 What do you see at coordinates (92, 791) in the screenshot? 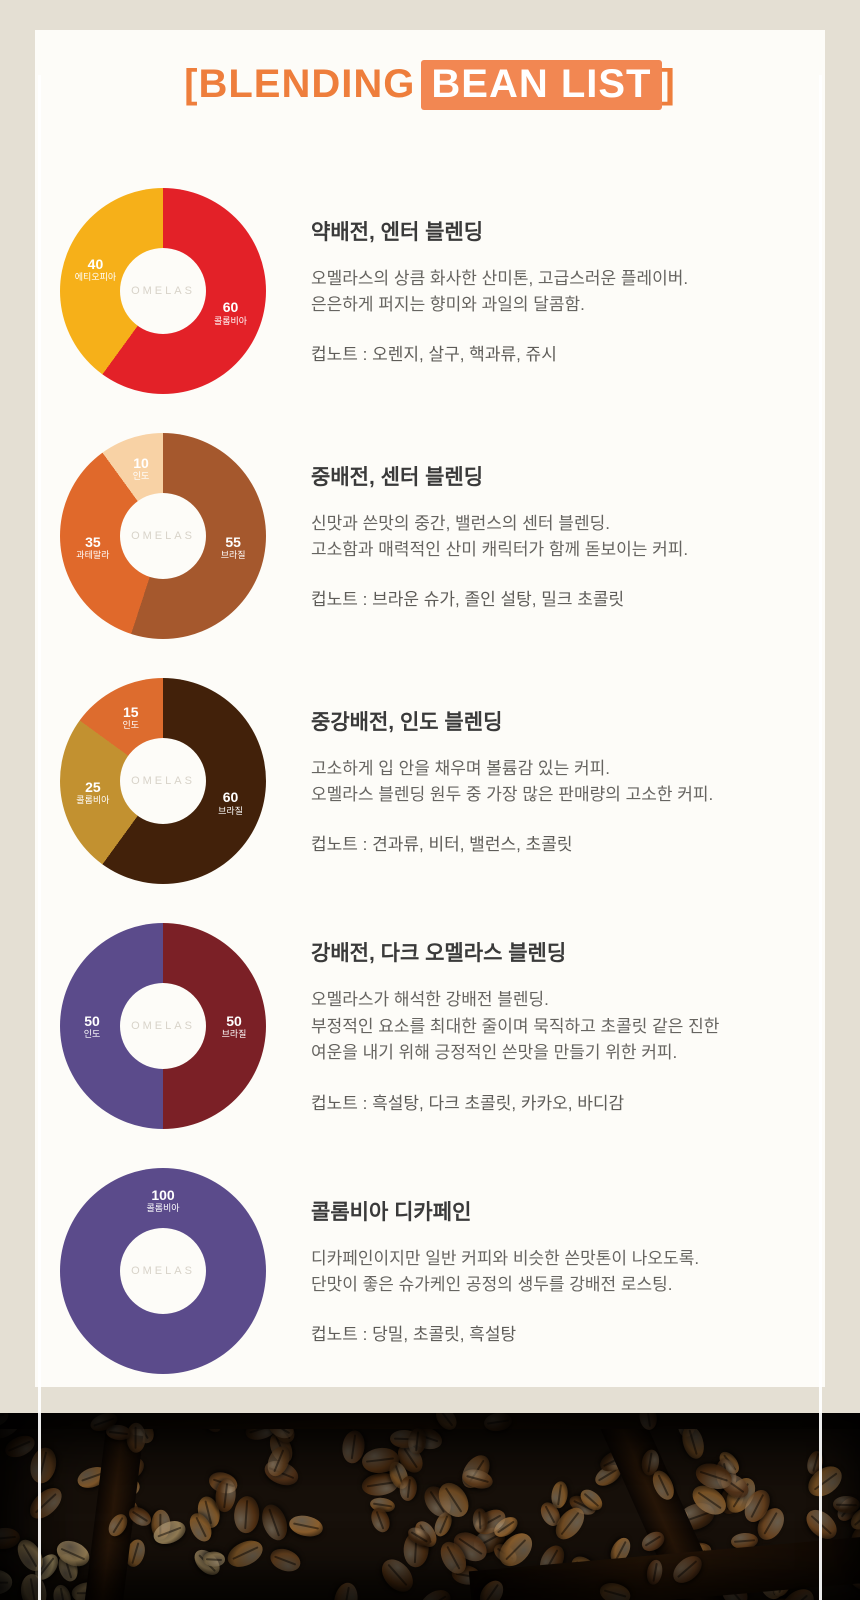
I see `donut-segment-label: 25 콜롬비아` at bounding box center [92, 791].